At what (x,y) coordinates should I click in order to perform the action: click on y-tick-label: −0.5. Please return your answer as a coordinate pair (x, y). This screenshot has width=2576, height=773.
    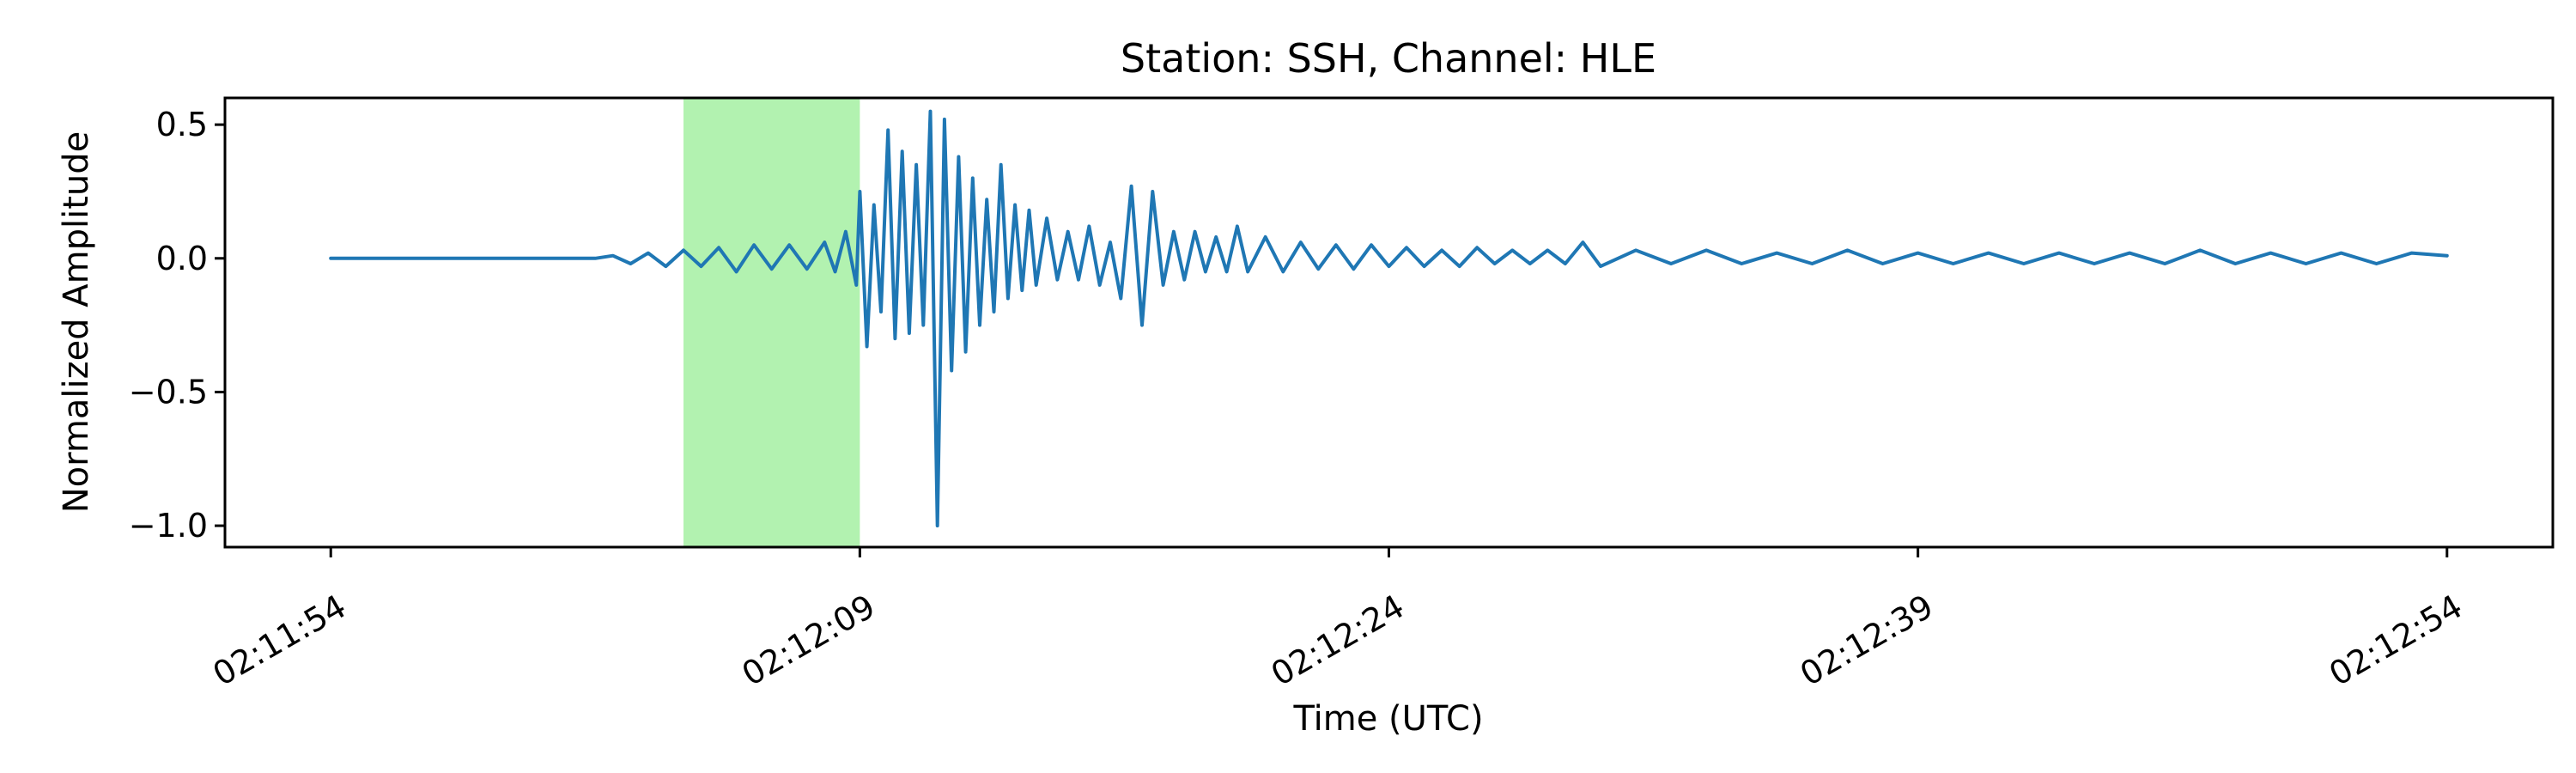
    Looking at the image, I should click on (169, 392).